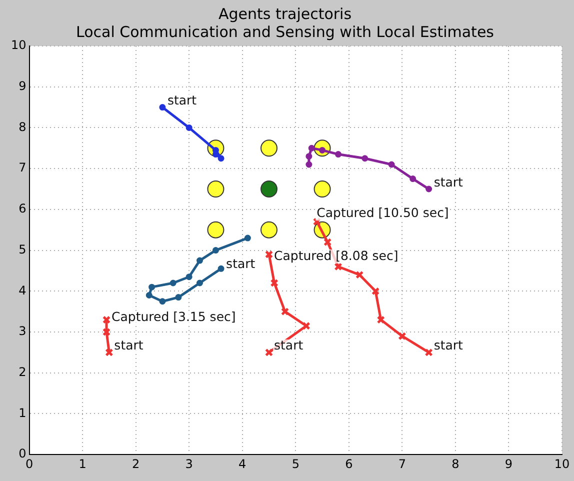 Image resolution: width=574 pixels, height=481 pixels. I want to click on y-tick-label: 10, so click(18, 45).